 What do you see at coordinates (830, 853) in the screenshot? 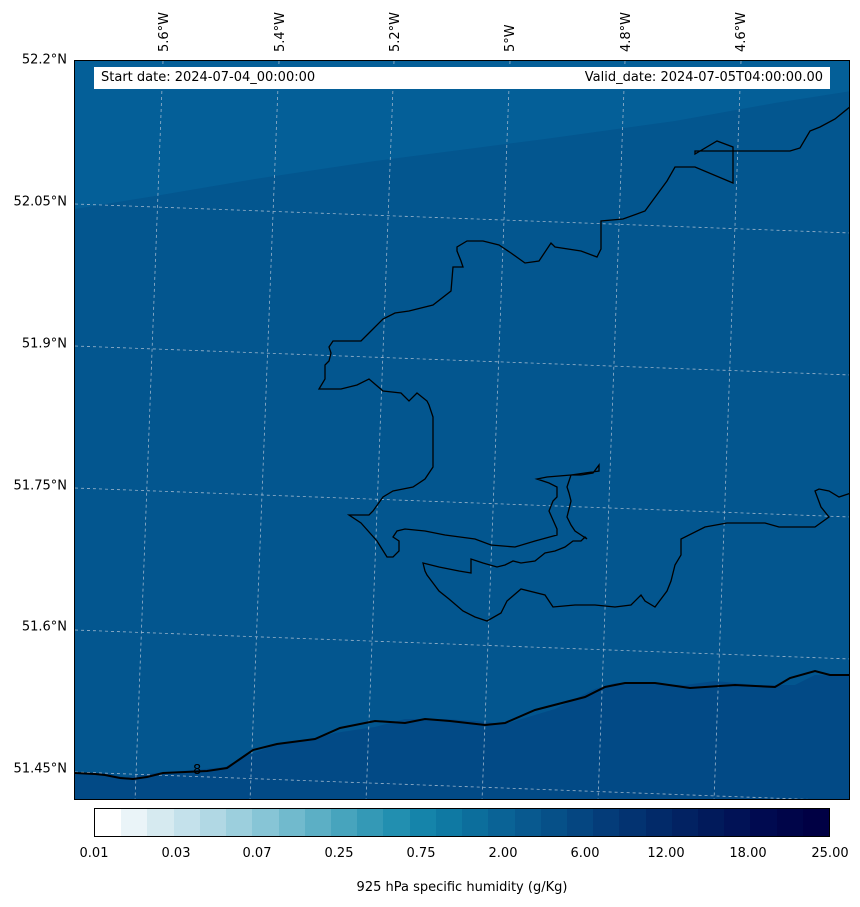
I see `colorbar-tick-label: 25.00` at bounding box center [830, 853].